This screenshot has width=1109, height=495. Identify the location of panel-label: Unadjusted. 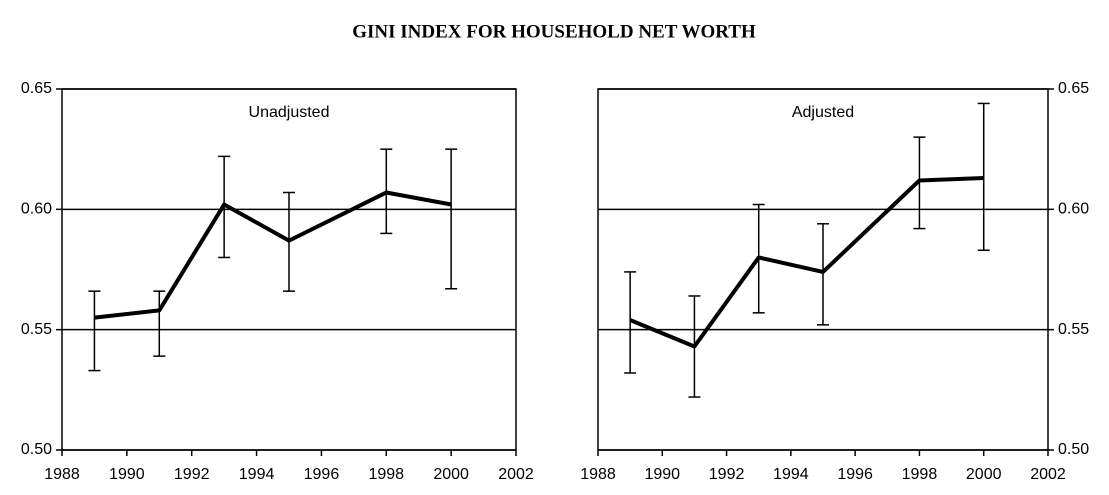
(289, 112).